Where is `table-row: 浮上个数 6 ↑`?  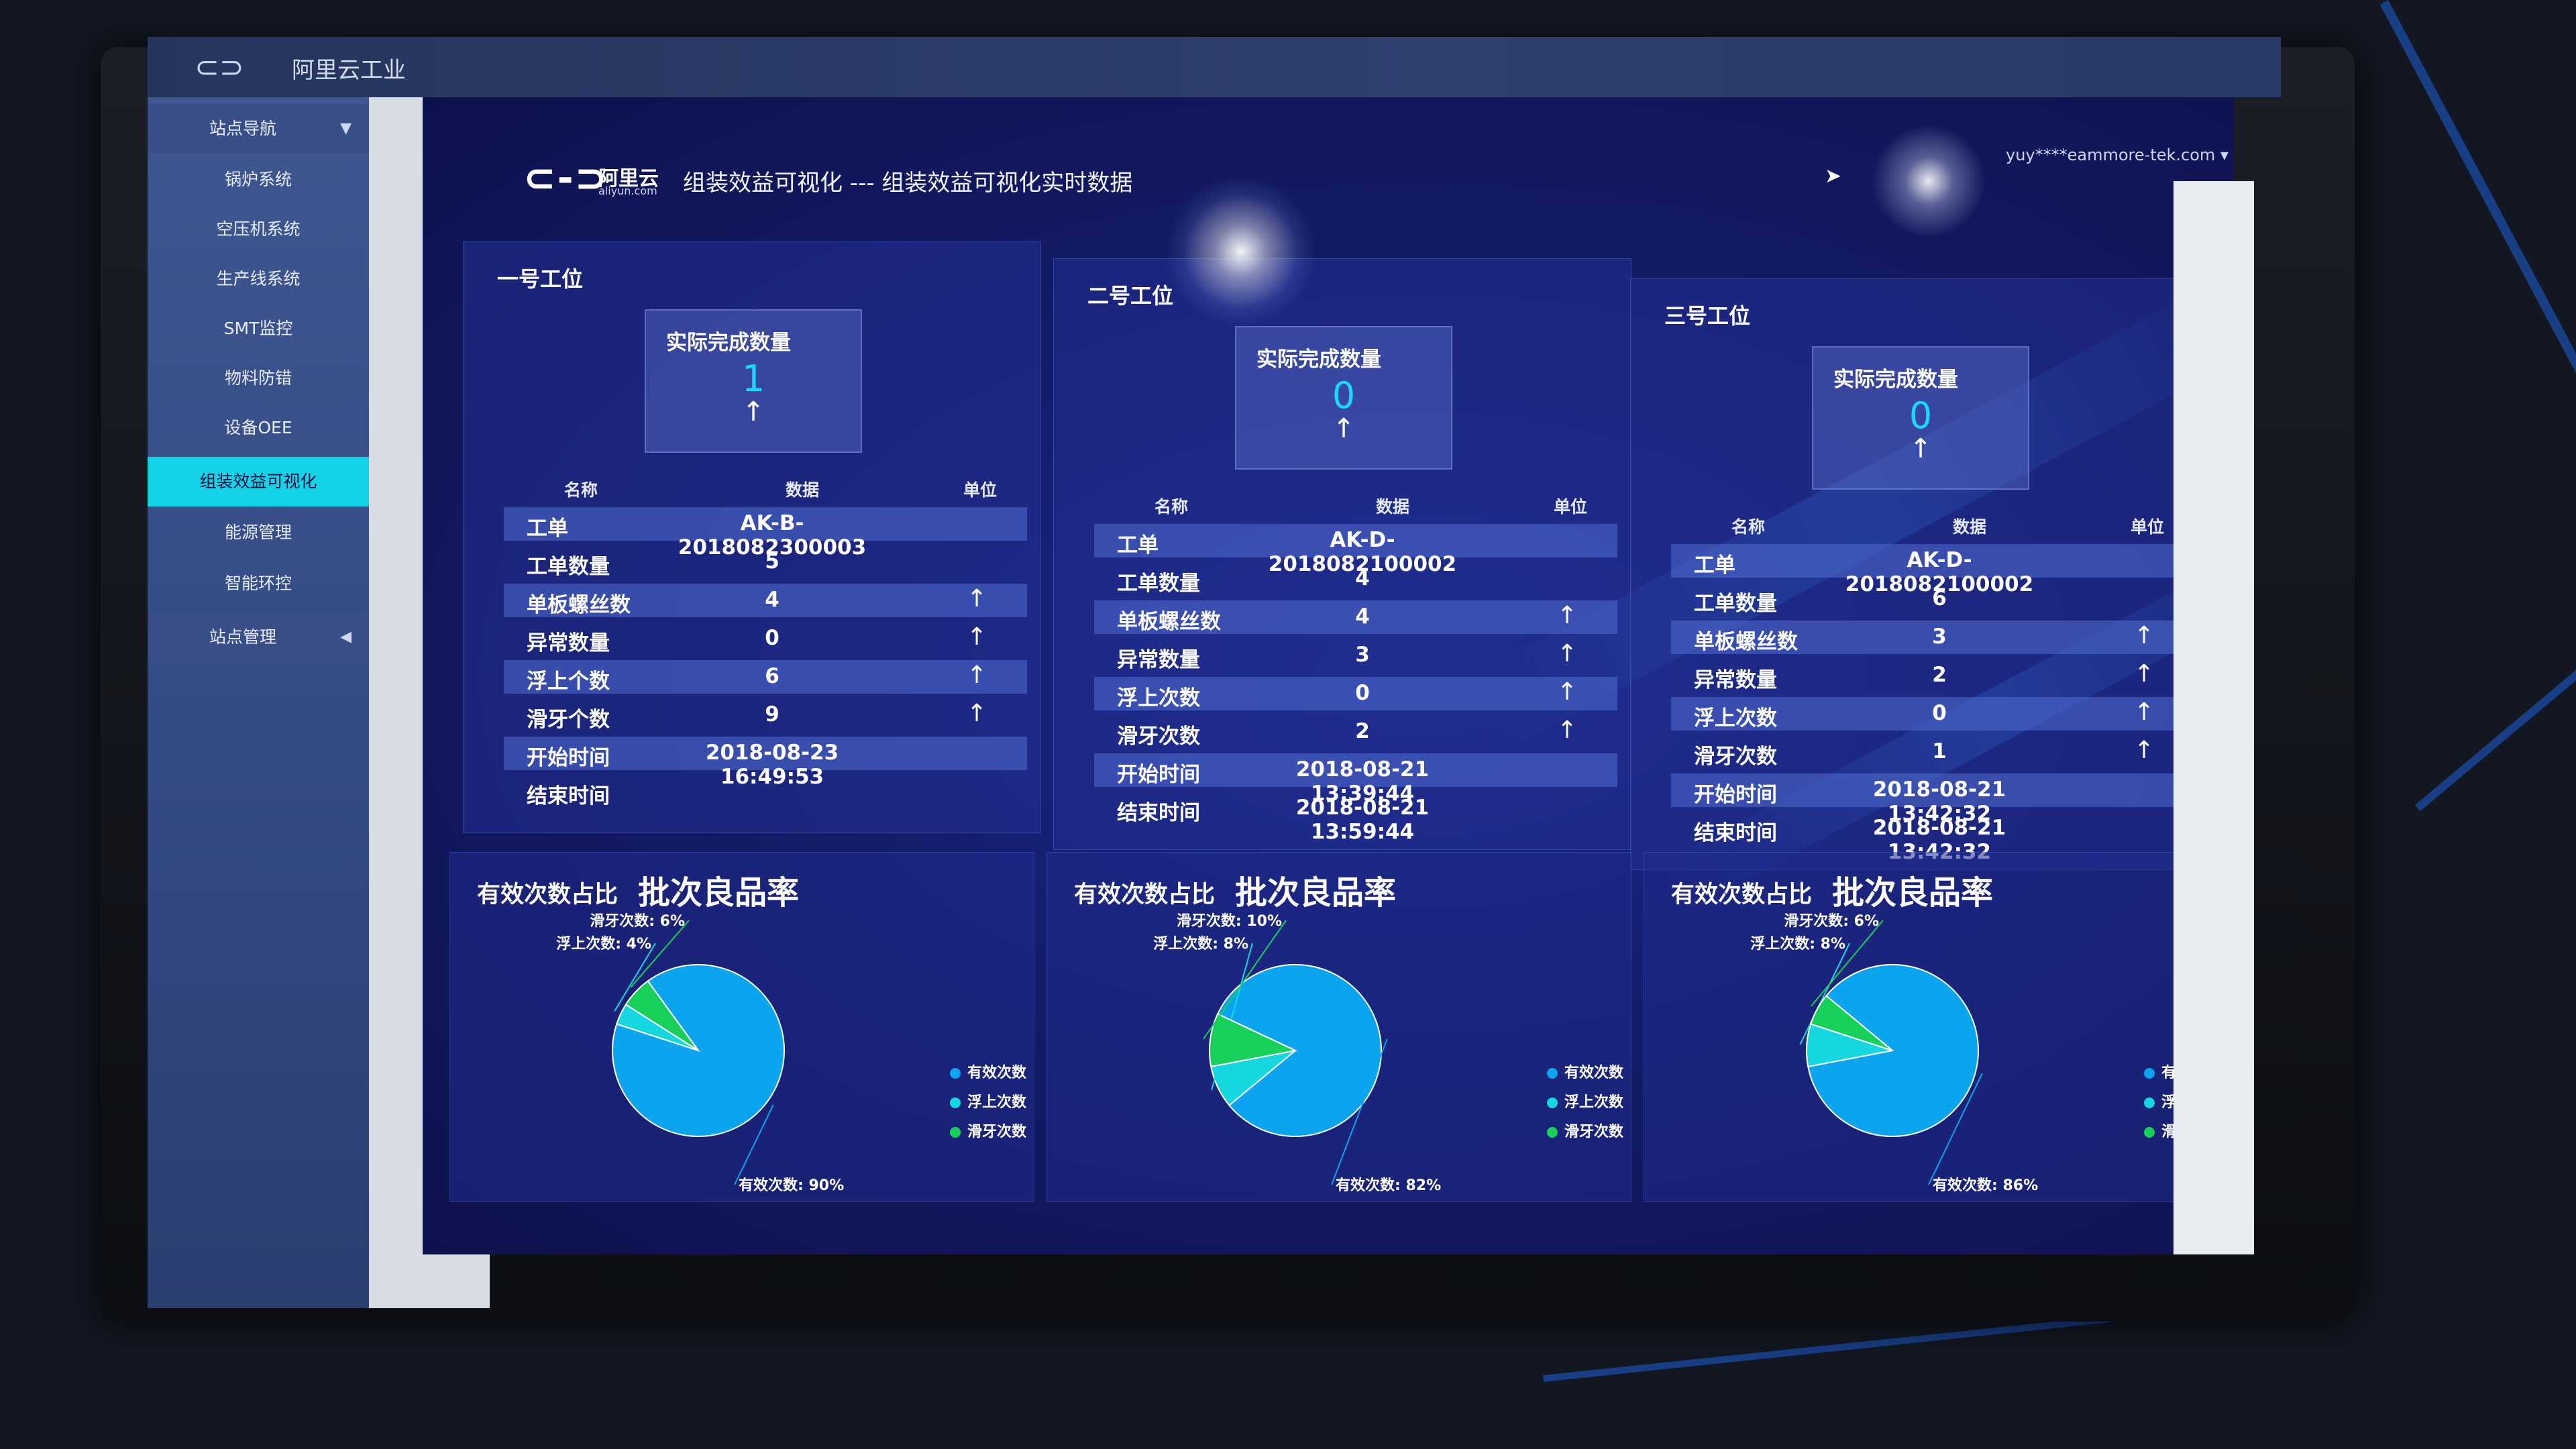 table-row: 浮上个数 6 ↑ is located at coordinates (765, 677).